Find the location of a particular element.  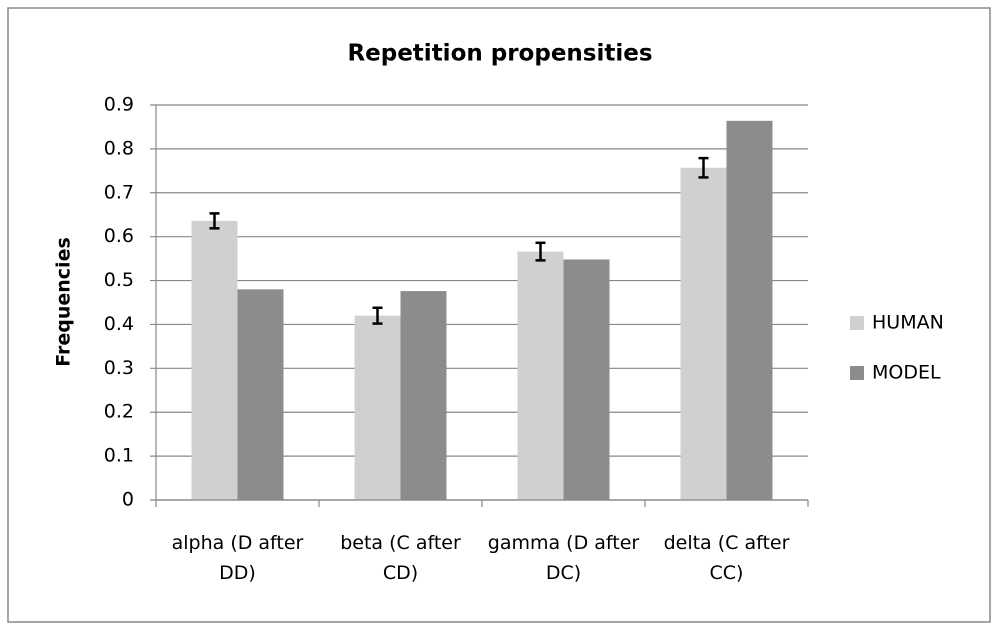

chart-title: Repetition propensities is located at coordinates (499, 54).